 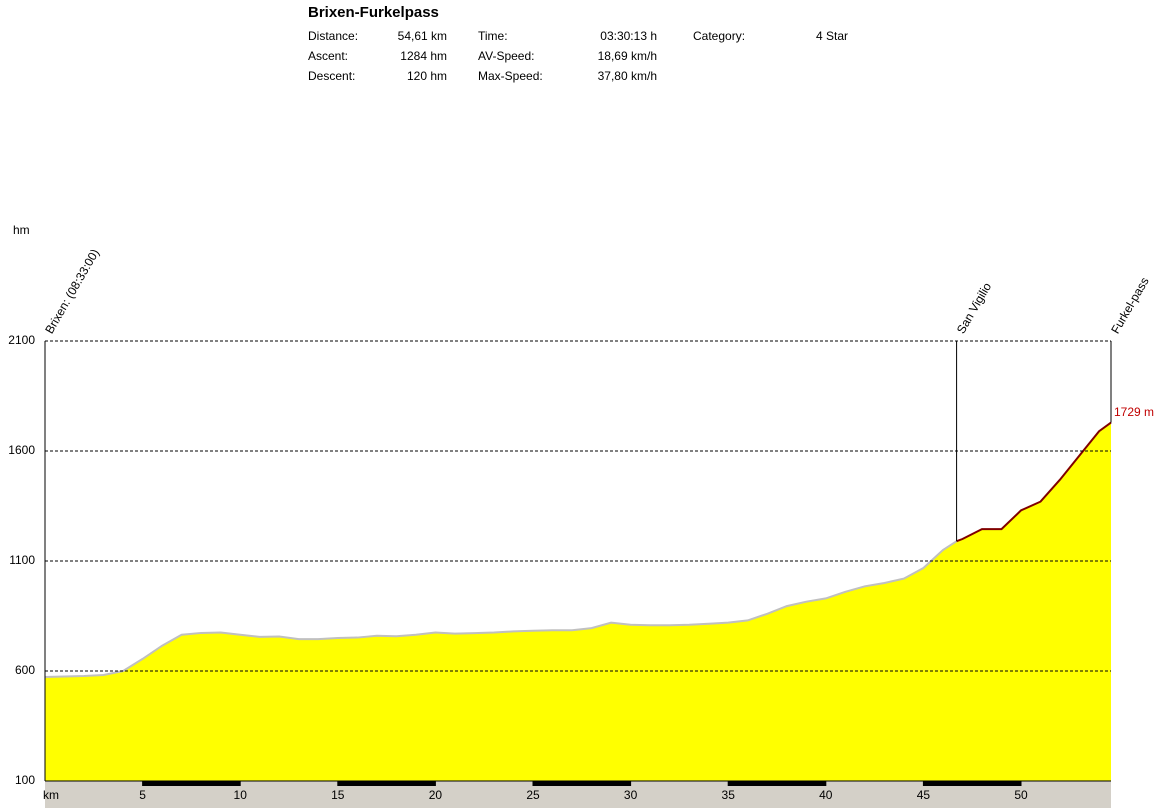 What do you see at coordinates (533, 795) in the screenshot?
I see `x-tick-label: 25` at bounding box center [533, 795].